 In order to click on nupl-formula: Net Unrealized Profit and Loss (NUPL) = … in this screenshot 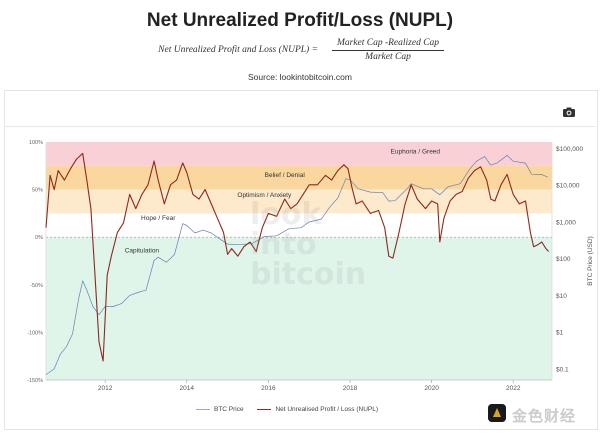, I will do `click(300, 51)`.